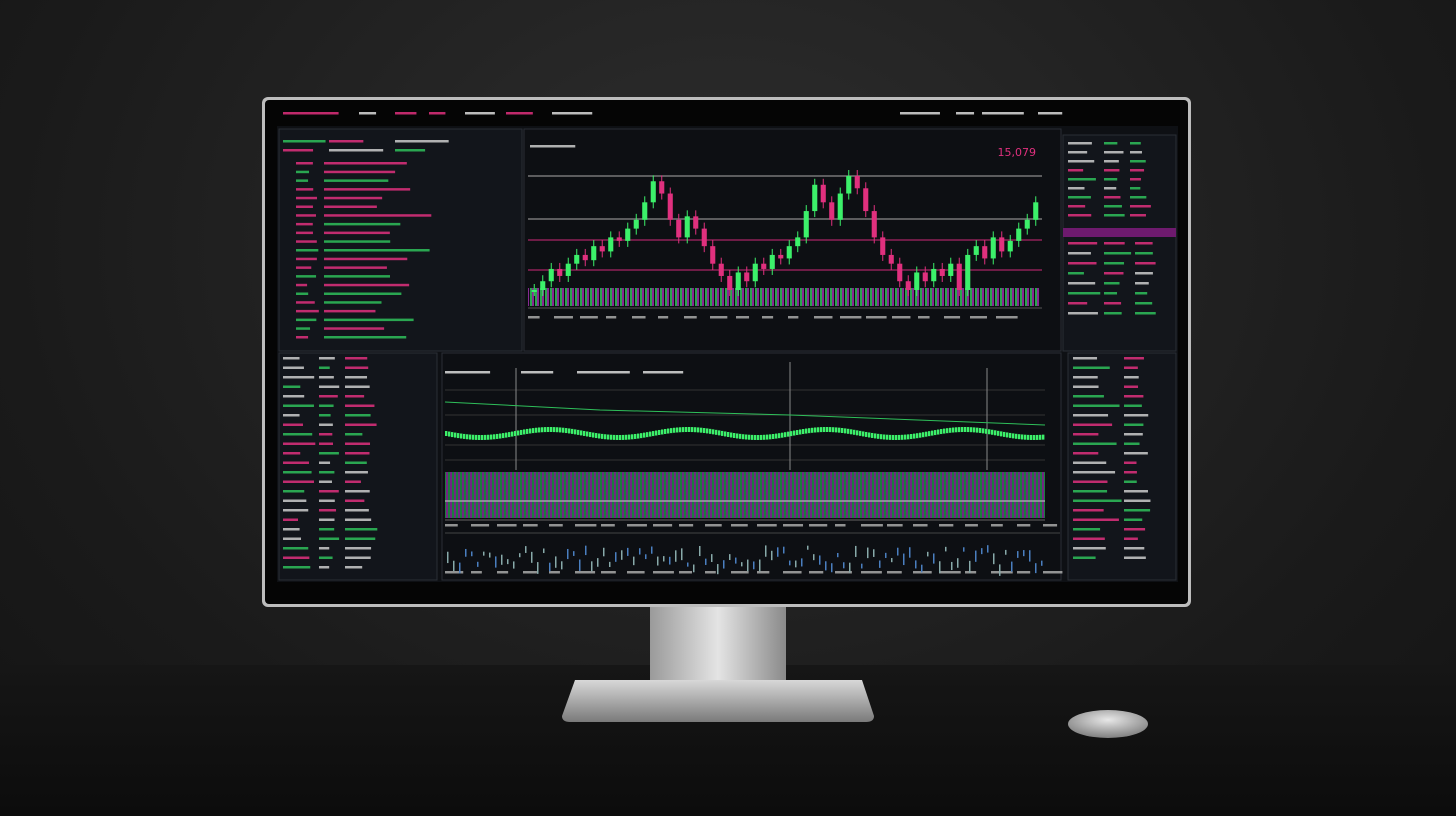  Describe the element at coordinates (745, 413) in the screenshot. I see `trend-line` at that location.